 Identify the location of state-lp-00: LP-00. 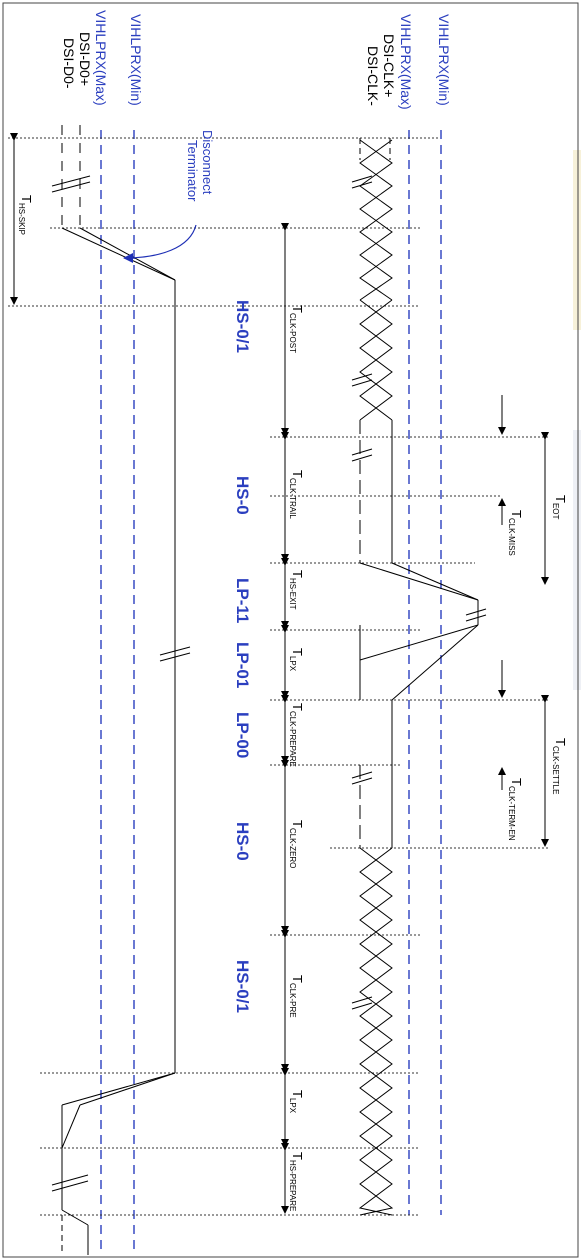
(242, 735).